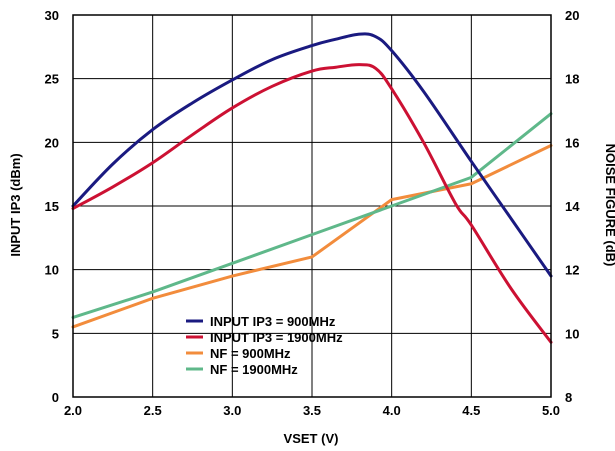 The width and height of the screenshot is (615, 451). Describe the element at coordinates (52, 79) in the screenshot. I see `y-left-tick-label: 25` at that location.